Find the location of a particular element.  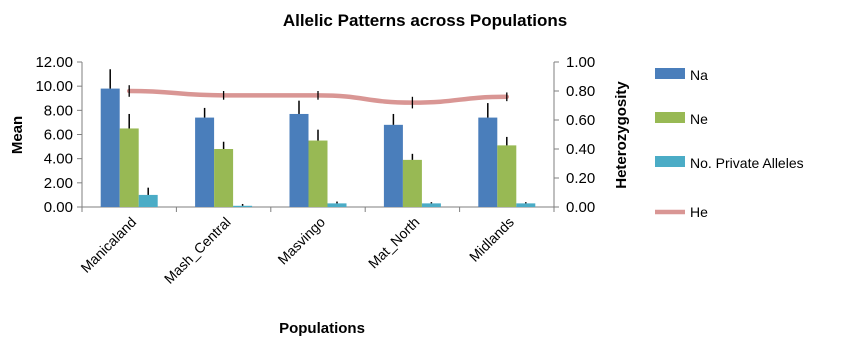

legend: Na Ne No. Private Alleles He is located at coordinates (729, 143).